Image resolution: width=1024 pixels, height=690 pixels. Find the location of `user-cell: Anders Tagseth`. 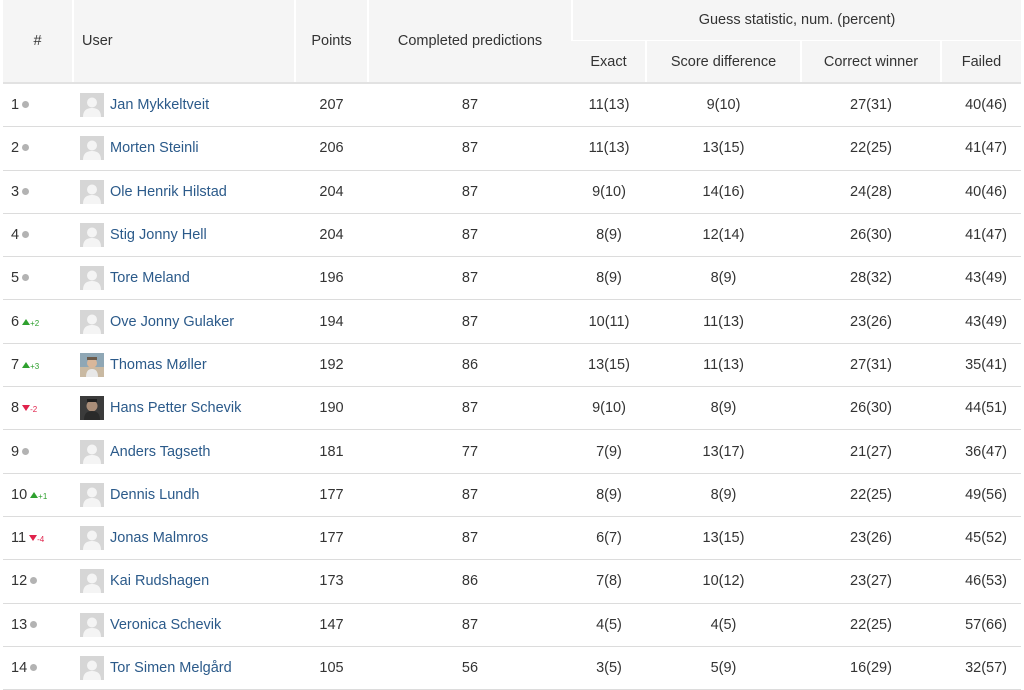

user-cell: Anders Tagseth is located at coordinates (184, 451).